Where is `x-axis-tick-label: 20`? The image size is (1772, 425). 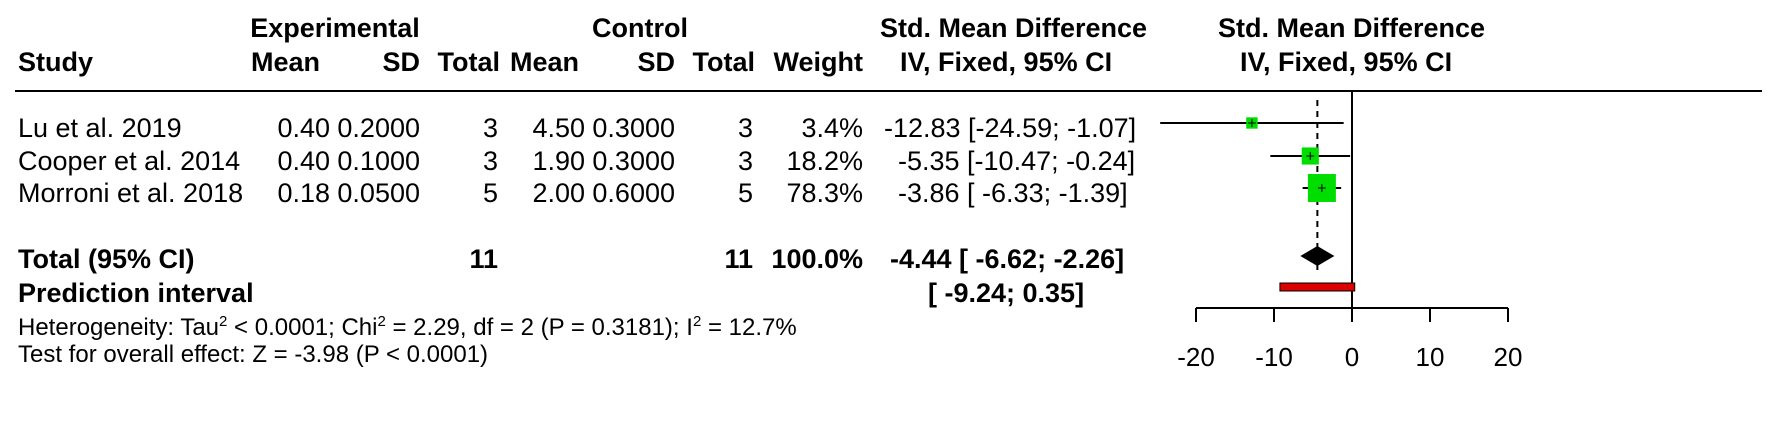 x-axis-tick-label: 20 is located at coordinates (1508, 357).